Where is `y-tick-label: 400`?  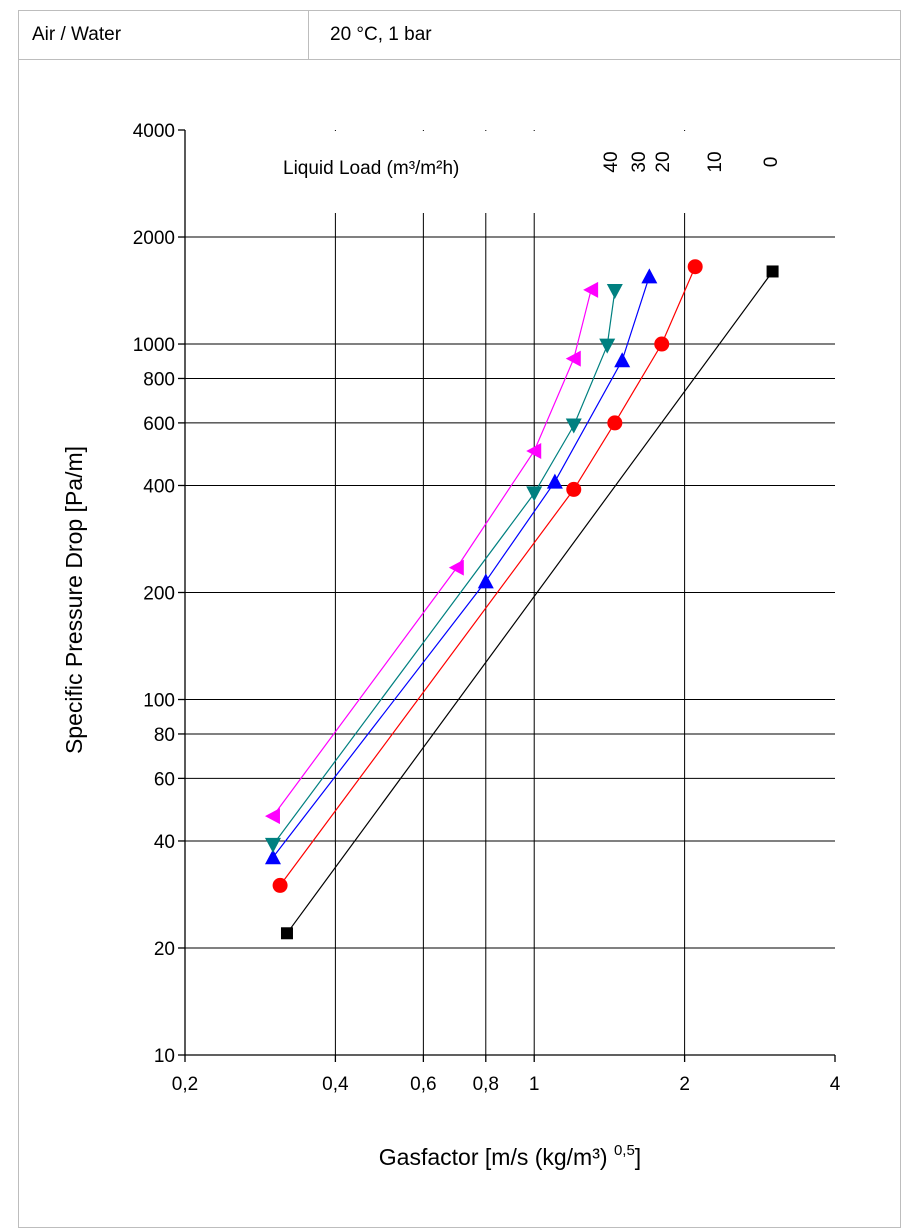
y-tick-label: 400 is located at coordinates (159, 486).